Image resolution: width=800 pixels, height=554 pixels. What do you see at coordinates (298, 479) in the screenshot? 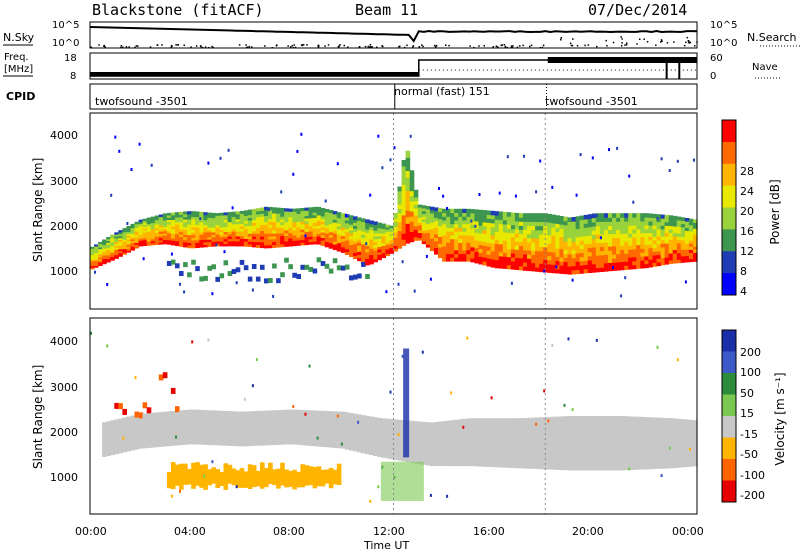
I see `velocity-orange-cell` at bounding box center [298, 479].